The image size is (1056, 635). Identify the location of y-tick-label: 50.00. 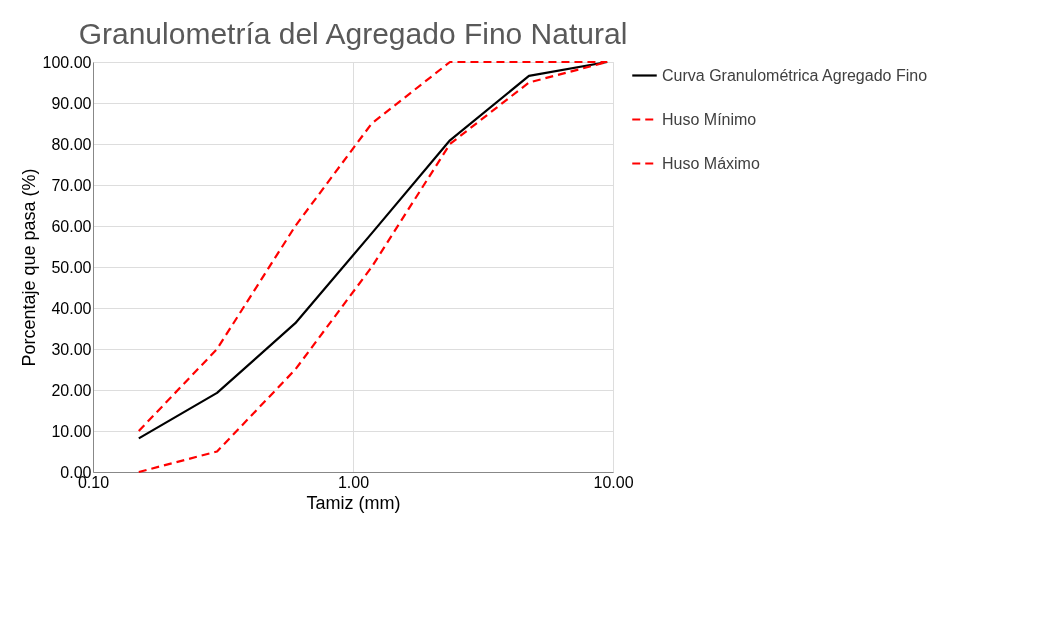
(71, 267).